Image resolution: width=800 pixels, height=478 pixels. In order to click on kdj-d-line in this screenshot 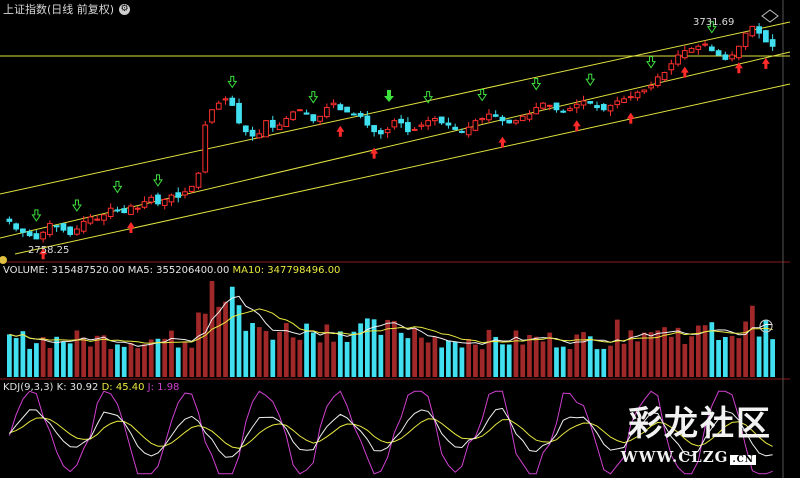, I will do `click(391, 433)`.